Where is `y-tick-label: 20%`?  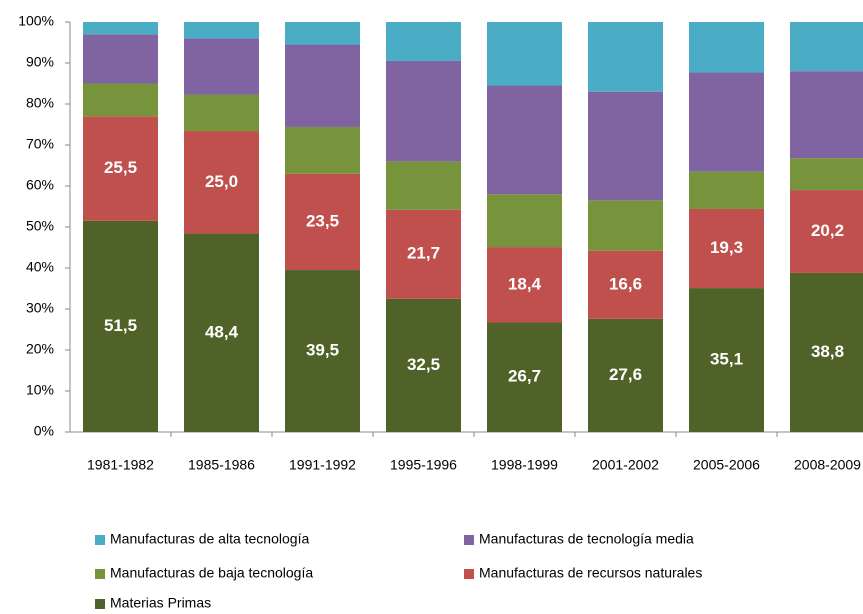
y-tick-label: 20% is located at coordinates (40, 349).